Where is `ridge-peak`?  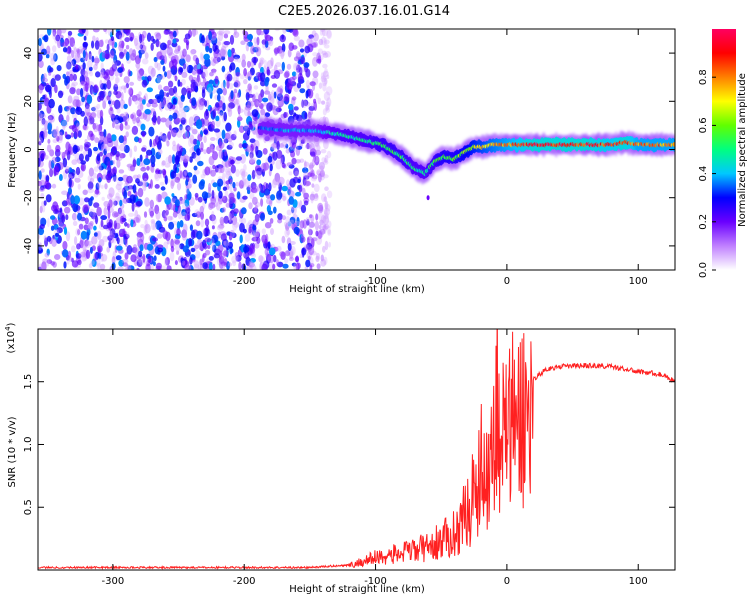 ridge-peak is located at coordinates (673, 144).